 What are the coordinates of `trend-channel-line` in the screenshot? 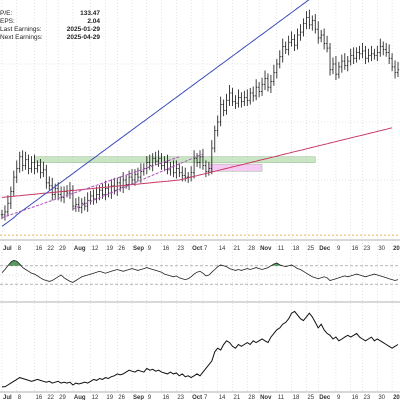 It's located at (138, 181).